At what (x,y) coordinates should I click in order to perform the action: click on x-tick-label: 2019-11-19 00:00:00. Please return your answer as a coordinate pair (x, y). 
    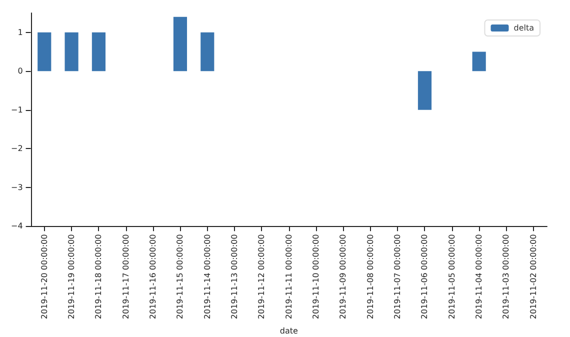
    Looking at the image, I should click on (71, 277).